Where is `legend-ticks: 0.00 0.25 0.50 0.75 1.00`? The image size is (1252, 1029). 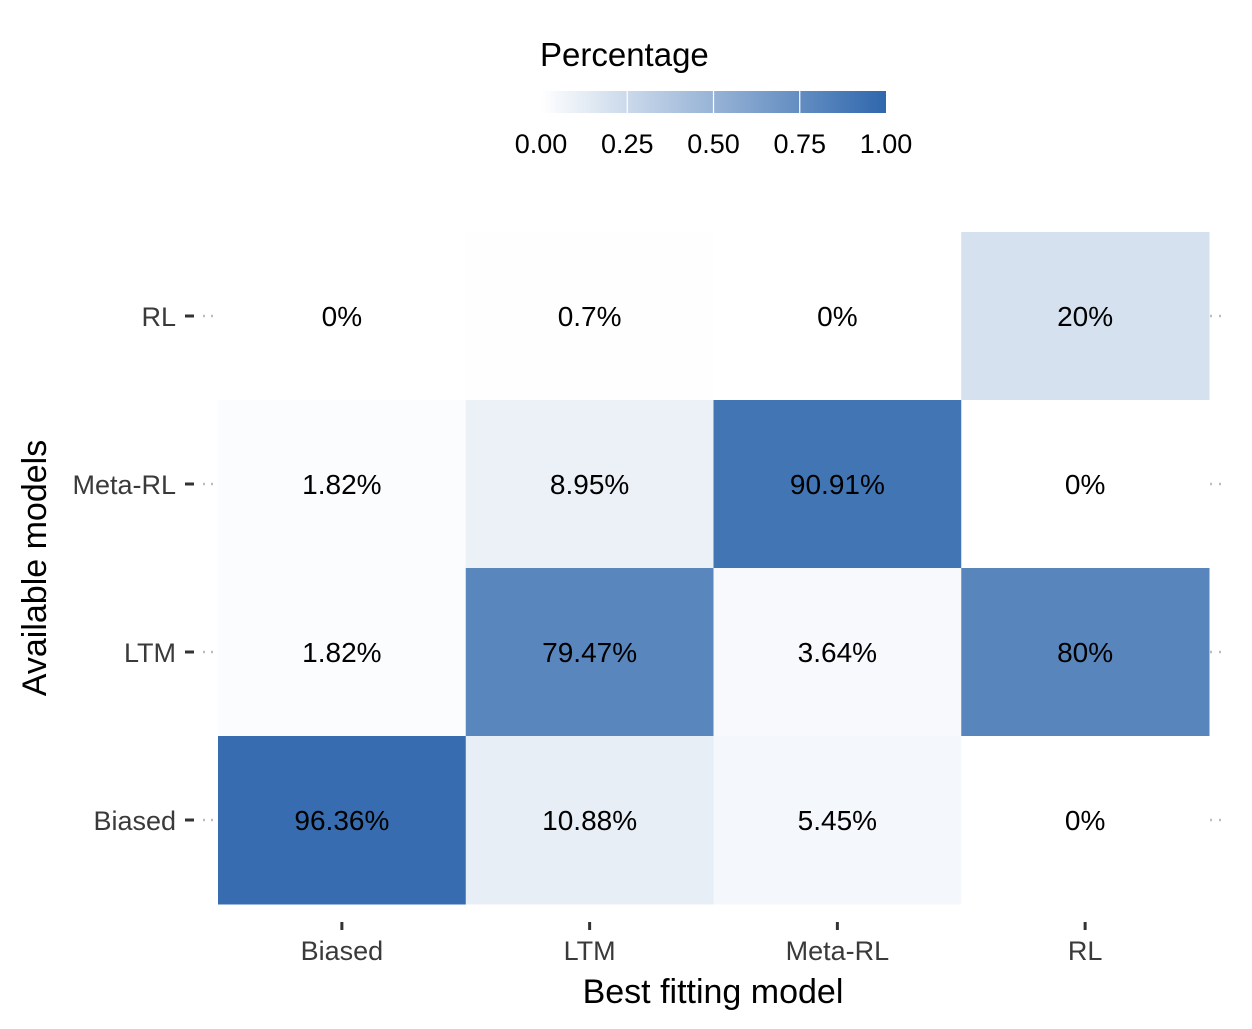
legend-ticks: 0.00 0.25 0.50 0.75 1.00 is located at coordinates (714, 125).